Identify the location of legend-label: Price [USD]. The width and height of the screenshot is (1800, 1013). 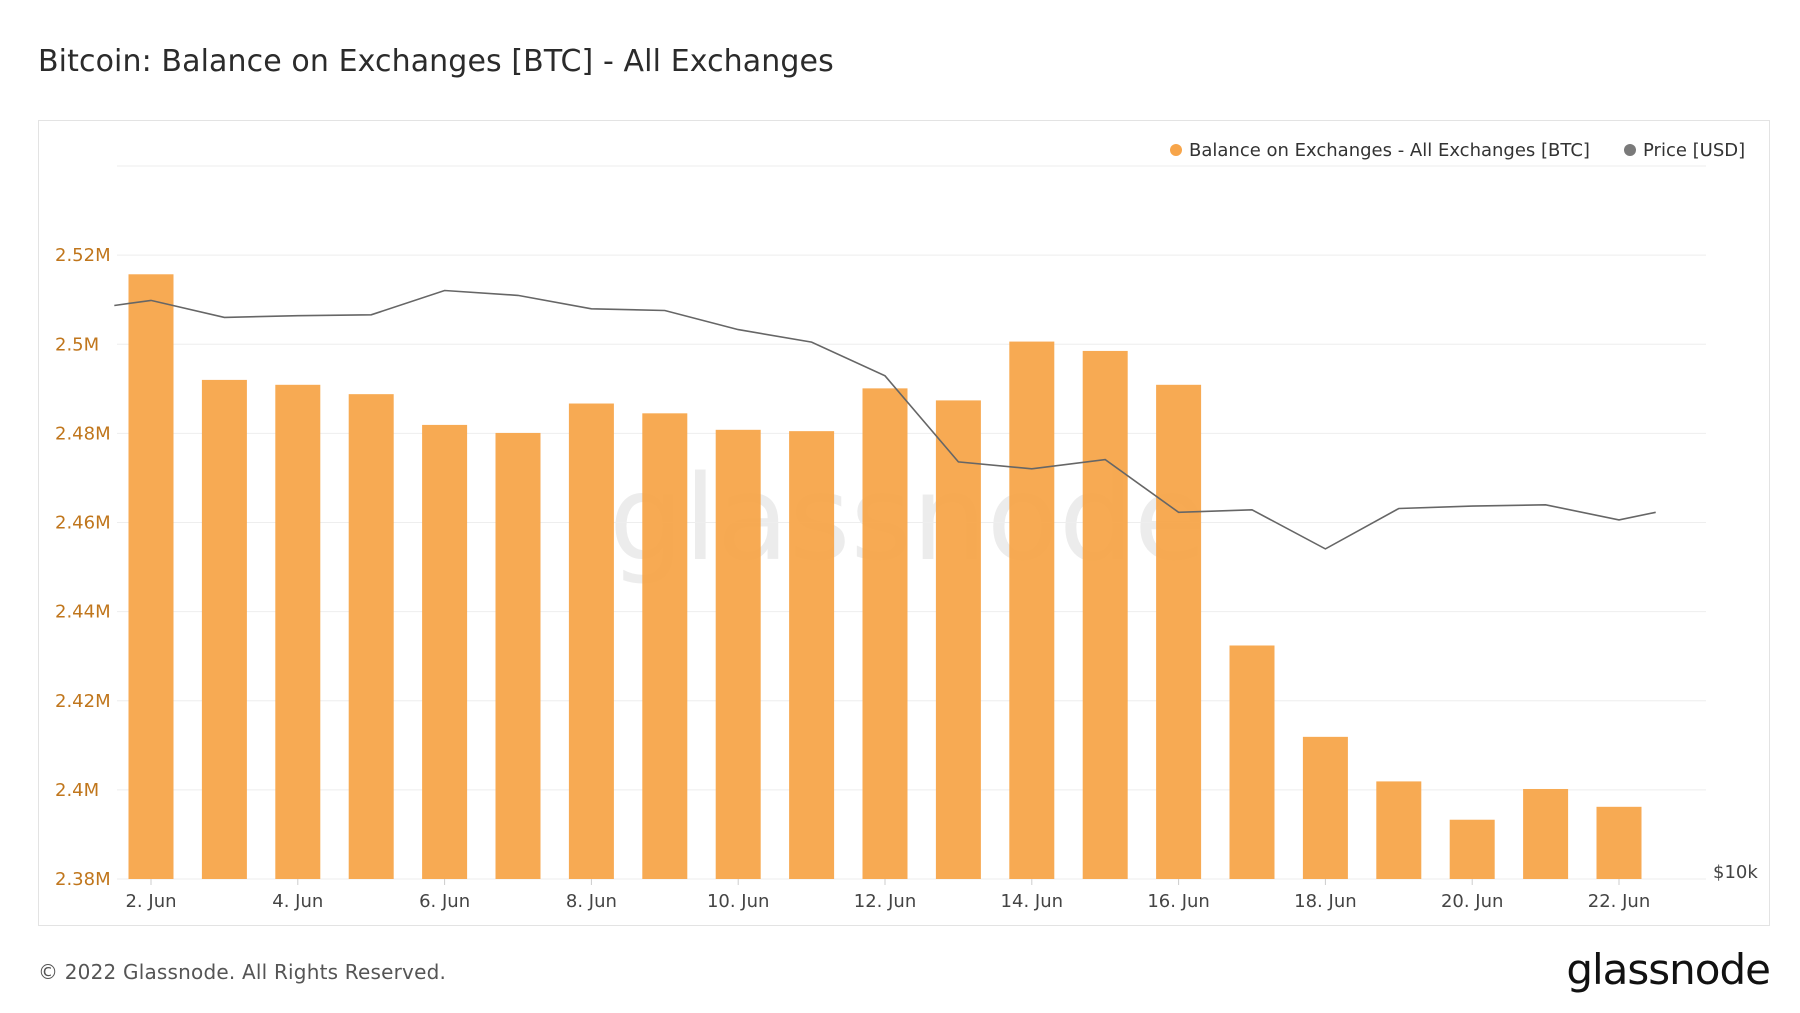
(1694, 150).